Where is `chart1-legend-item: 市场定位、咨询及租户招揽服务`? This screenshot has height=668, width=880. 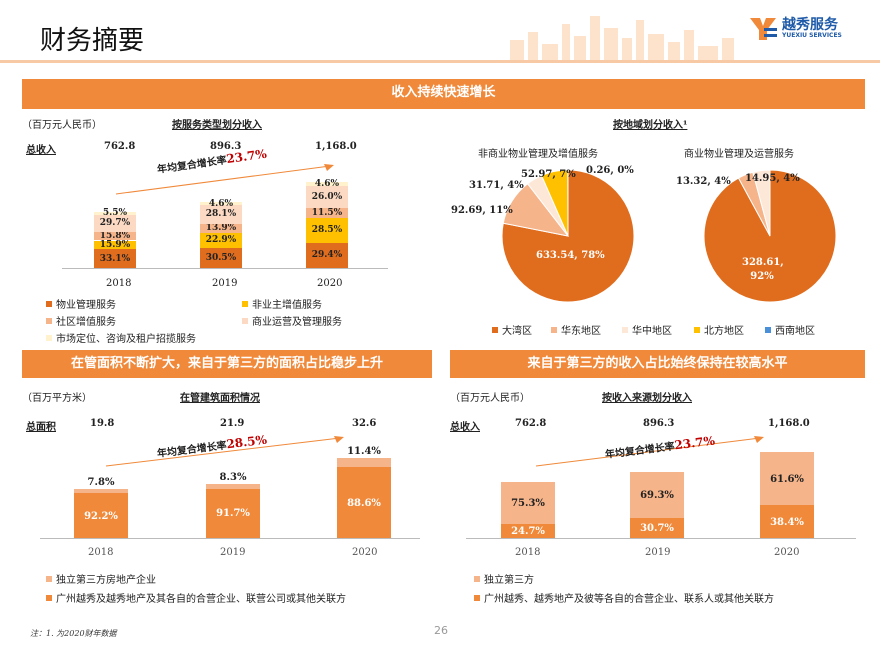
chart1-legend-item: 市场定位、咨询及租户招揽服务 is located at coordinates (121, 337).